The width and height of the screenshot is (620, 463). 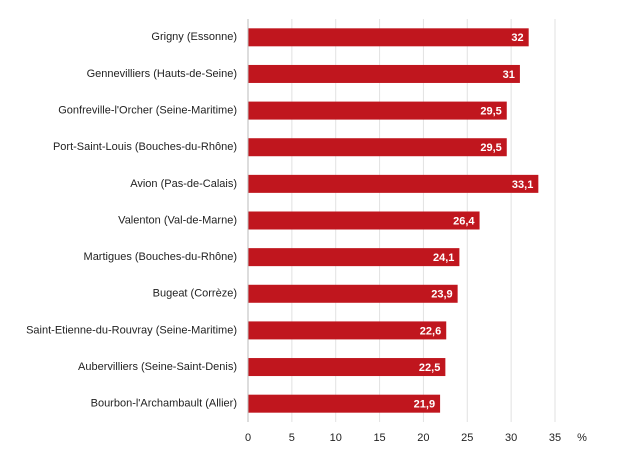 I want to click on category-label: Gonfreville-l'Orcher (Seine-Maritime), so click(x=147, y=110).